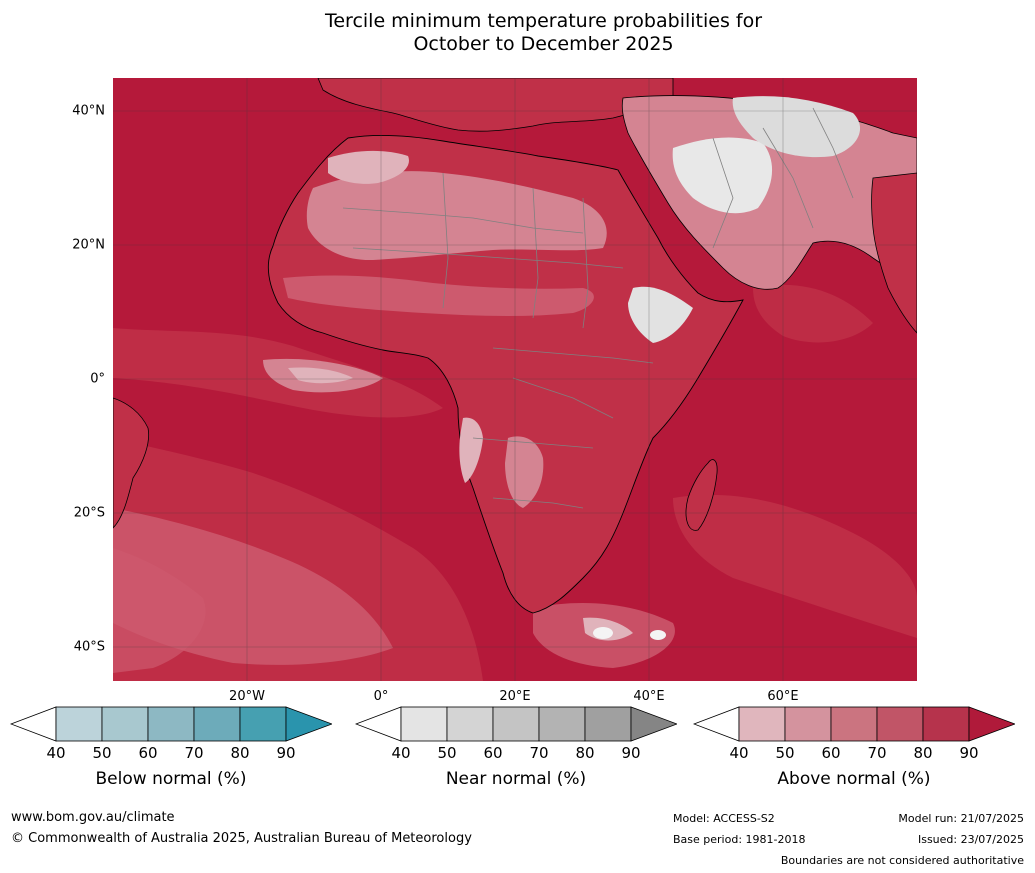  What do you see at coordinates (88, 245) in the screenshot?
I see `lat-label-20n: 20°N` at bounding box center [88, 245].